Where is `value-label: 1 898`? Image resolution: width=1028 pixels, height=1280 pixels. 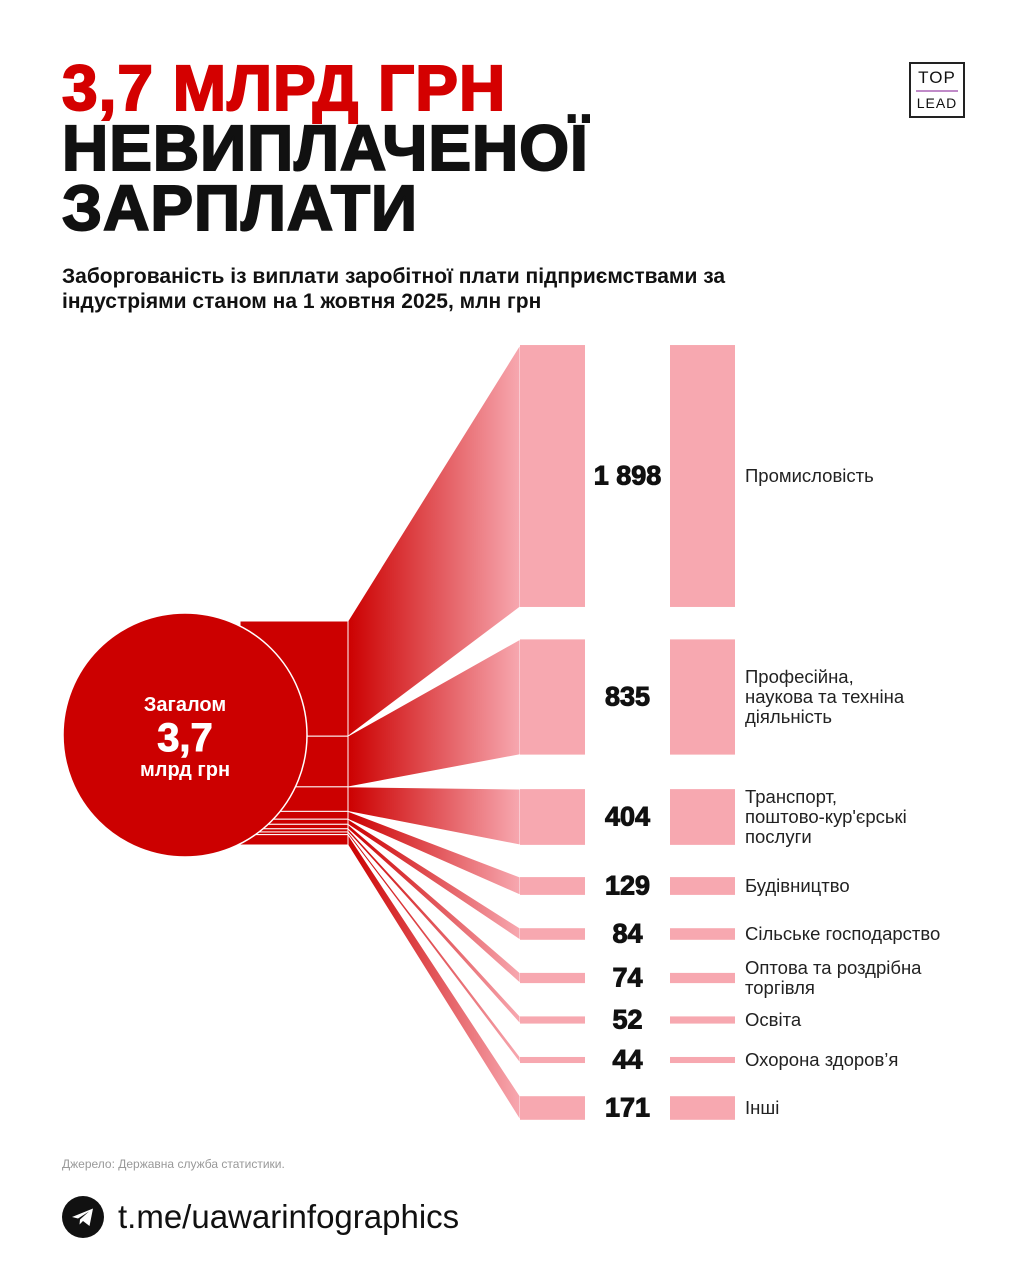
value-label: 1 898 is located at coordinates (627, 475).